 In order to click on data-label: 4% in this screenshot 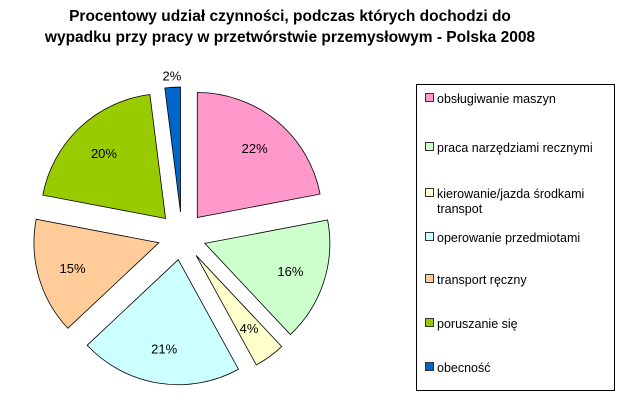, I will do `click(249, 328)`.